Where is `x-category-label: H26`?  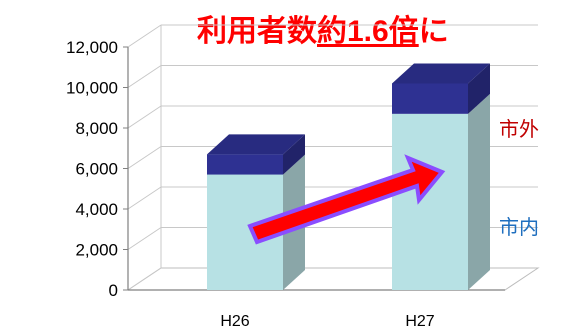
x-category-label: H26 is located at coordinates (234, 321).